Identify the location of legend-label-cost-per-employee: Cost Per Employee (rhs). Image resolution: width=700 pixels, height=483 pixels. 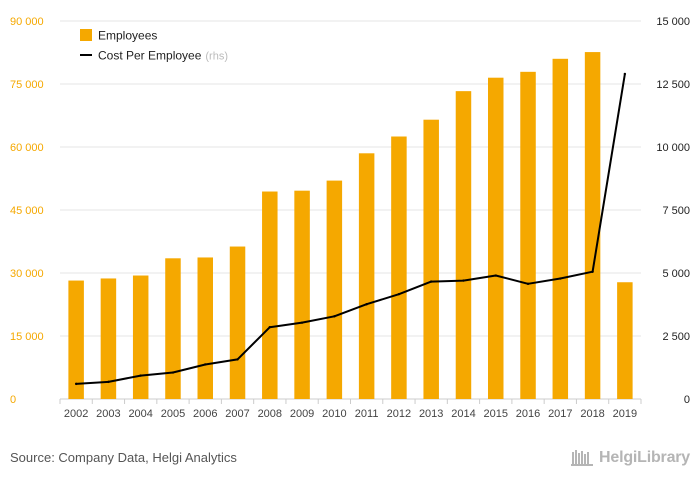
(163, 56).